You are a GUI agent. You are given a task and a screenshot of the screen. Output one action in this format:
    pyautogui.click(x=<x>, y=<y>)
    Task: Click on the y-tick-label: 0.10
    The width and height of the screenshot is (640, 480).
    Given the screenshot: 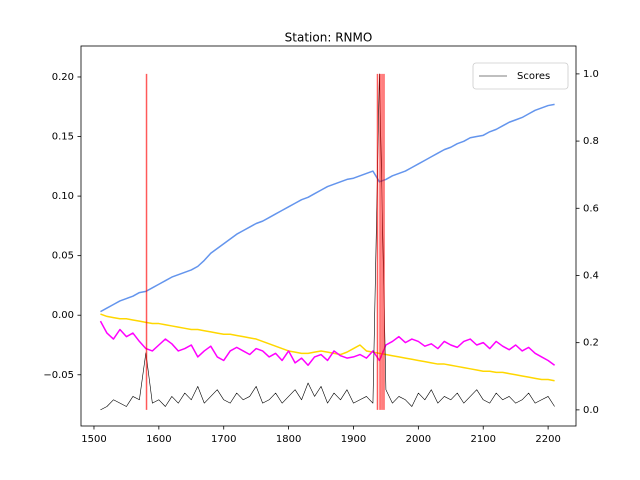 What is the action you would take?
    pyautogui.click(x=63, y=196)
    